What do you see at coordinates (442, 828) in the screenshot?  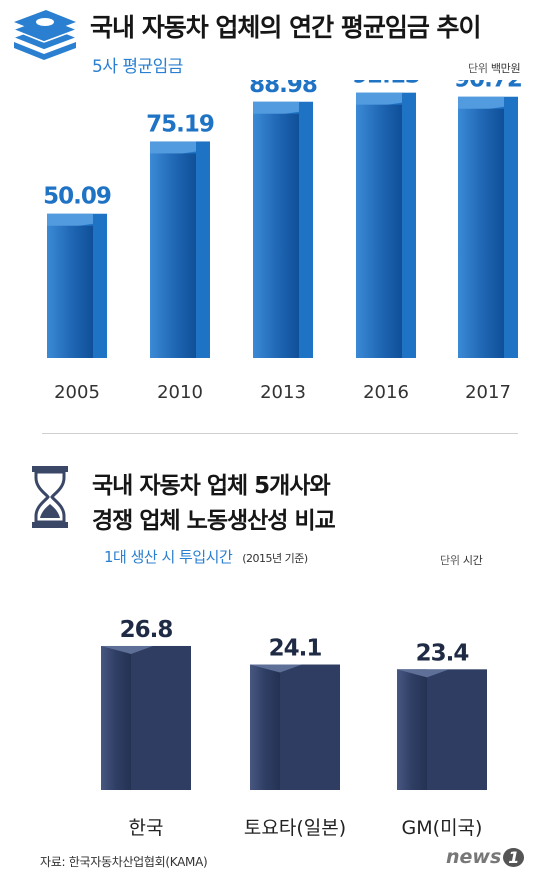 I see `category-label: GM(미국)` at bounding box center [442, 828].